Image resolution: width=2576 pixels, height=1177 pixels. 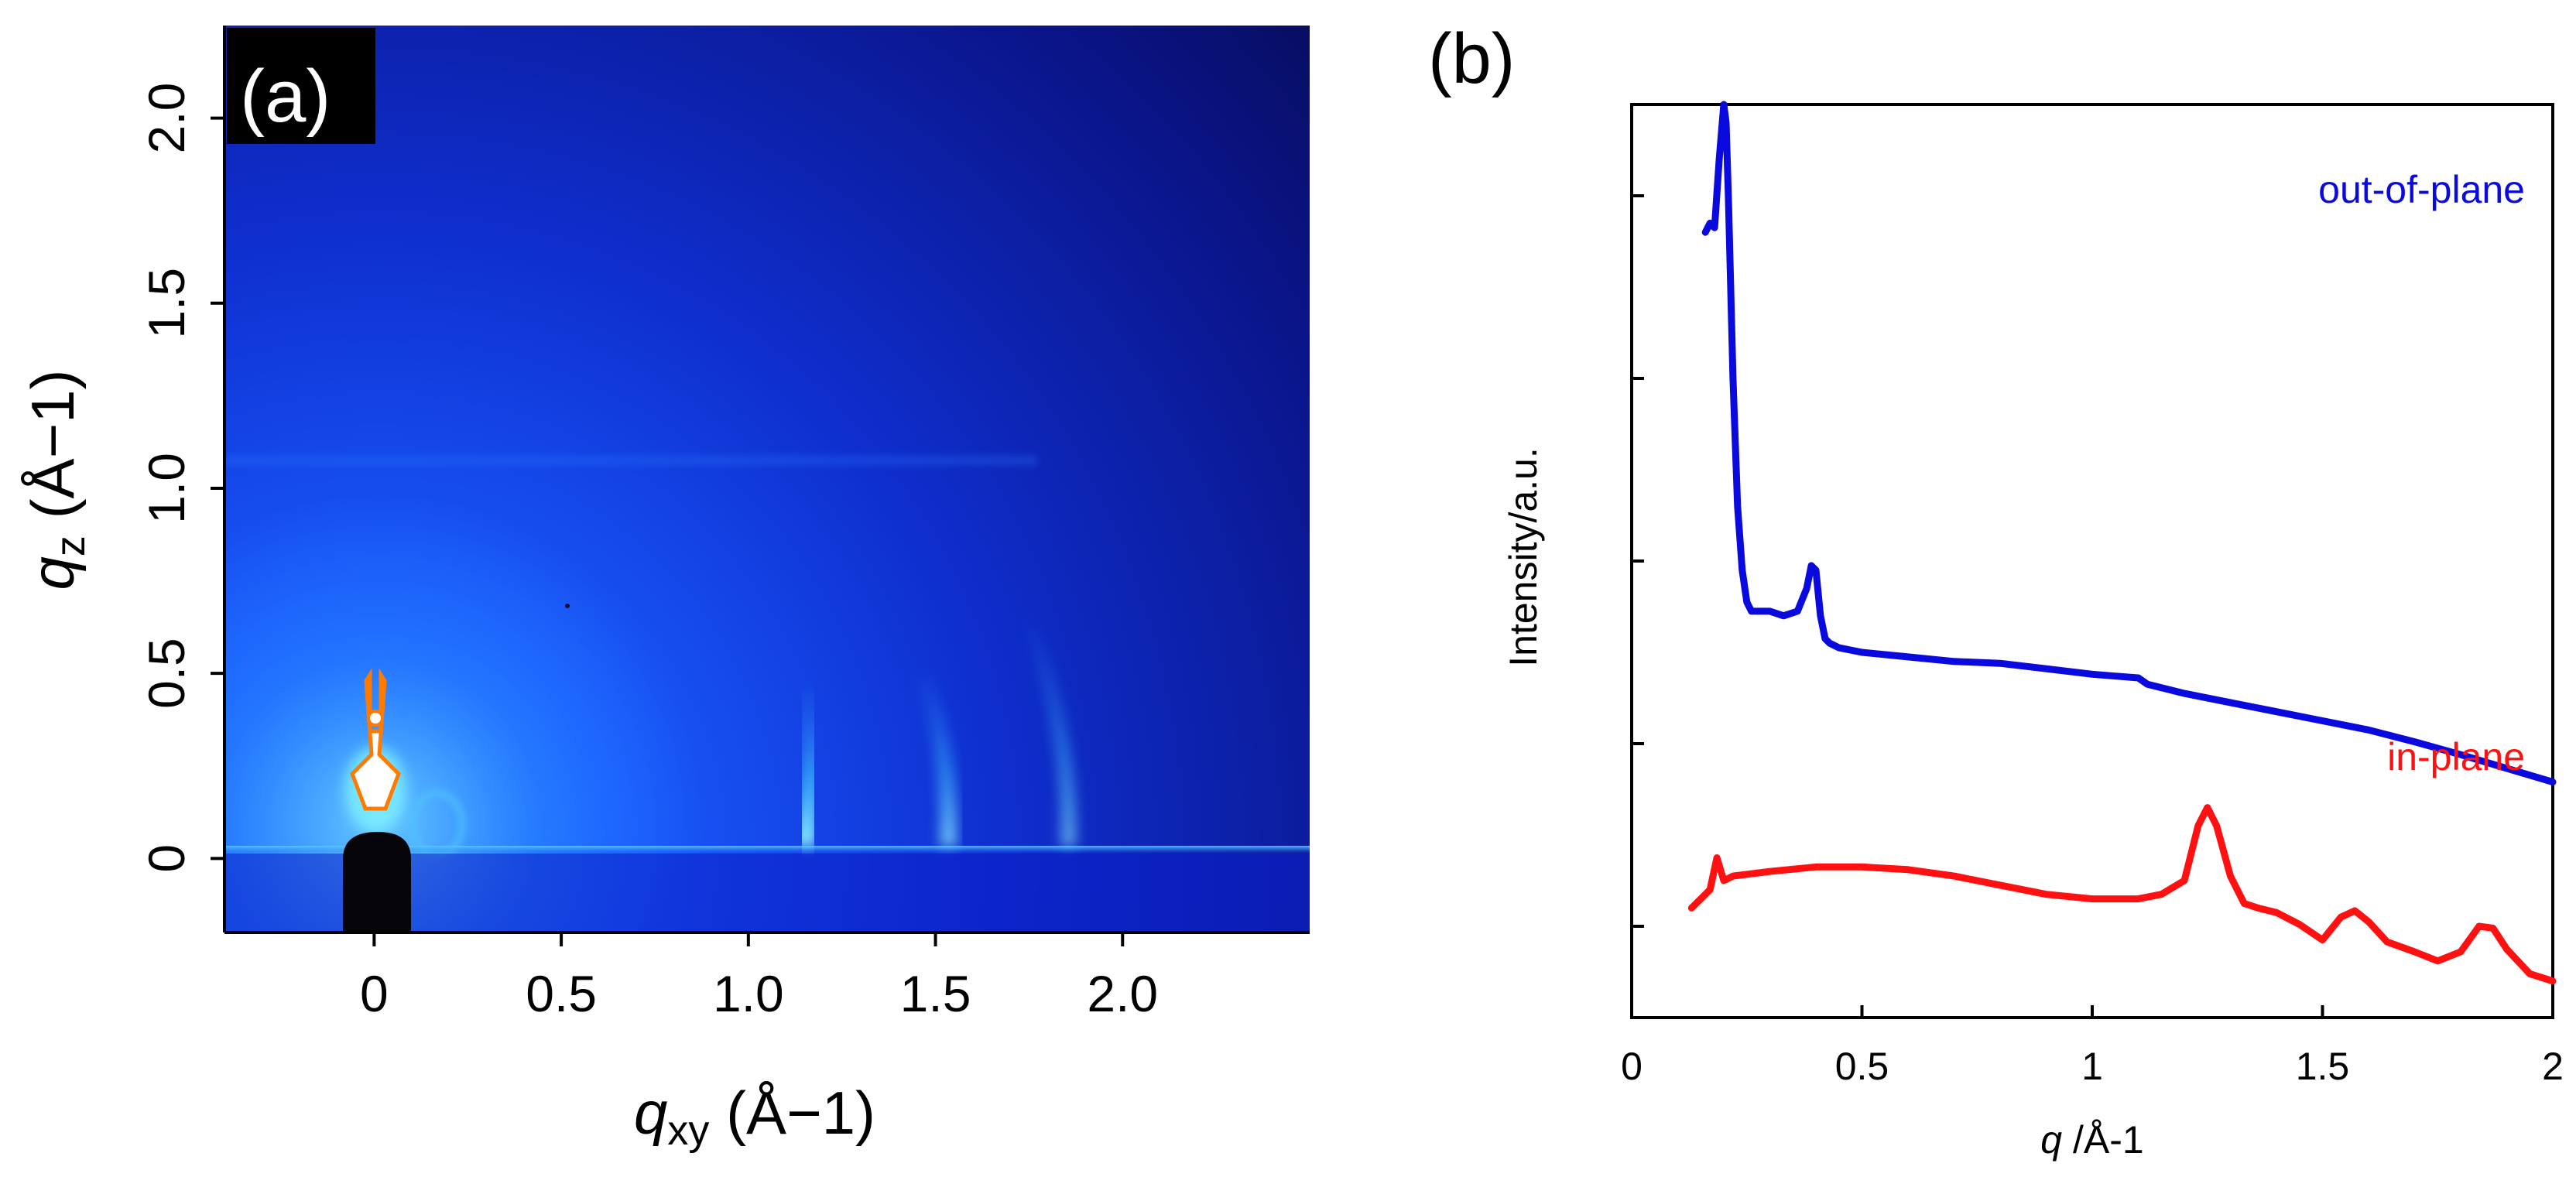 What do you see at coordinates (166, 303) in the screenshot?
I see `a-y-tick-label: 1.5` at bounding box center [166, 303].